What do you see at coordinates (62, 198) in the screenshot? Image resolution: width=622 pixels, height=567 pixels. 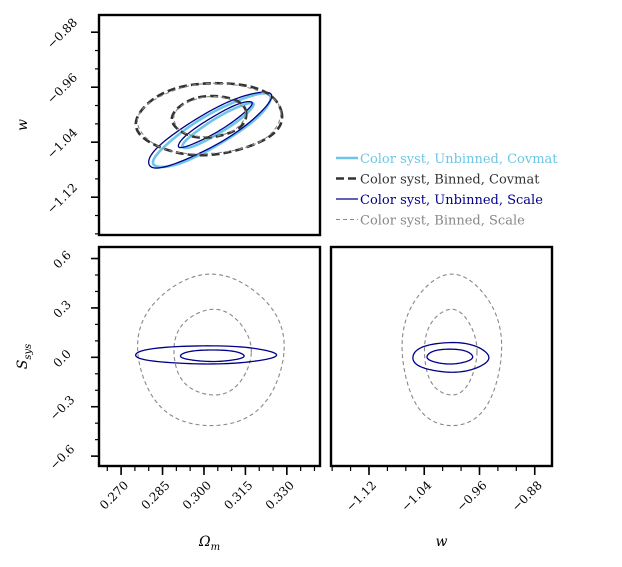 I see `y-tick-label: −1.12` at bounding box center [62, 198].